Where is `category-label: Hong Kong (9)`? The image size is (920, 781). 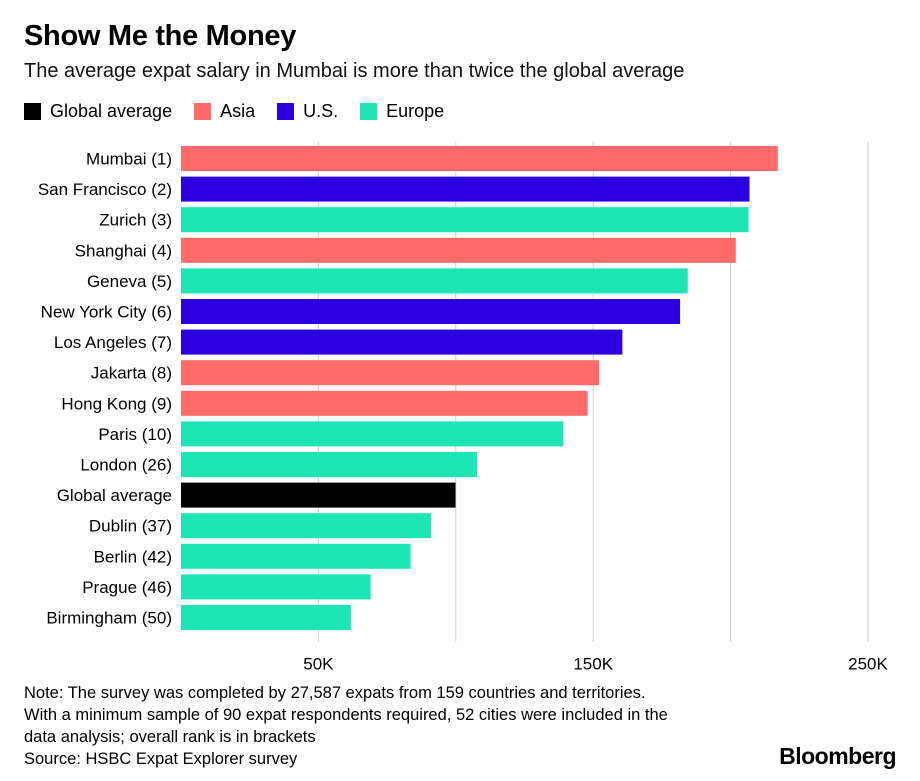
category-label: Hong Kong (9) is located at coordinates (116, 403).